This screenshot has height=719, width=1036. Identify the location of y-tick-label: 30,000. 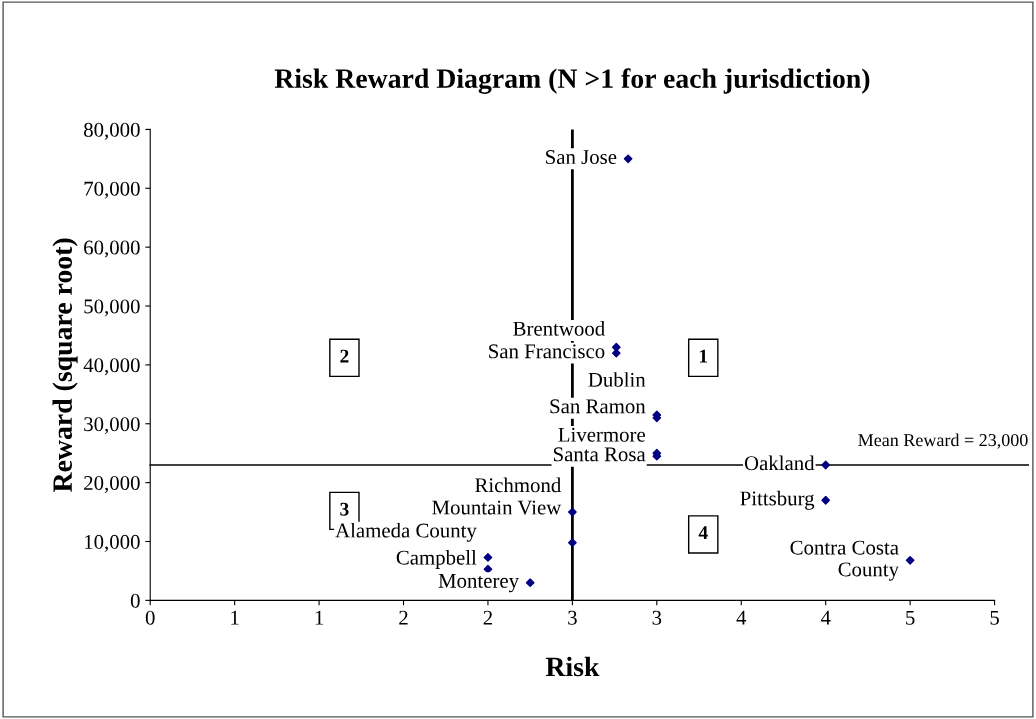
(112, 426).